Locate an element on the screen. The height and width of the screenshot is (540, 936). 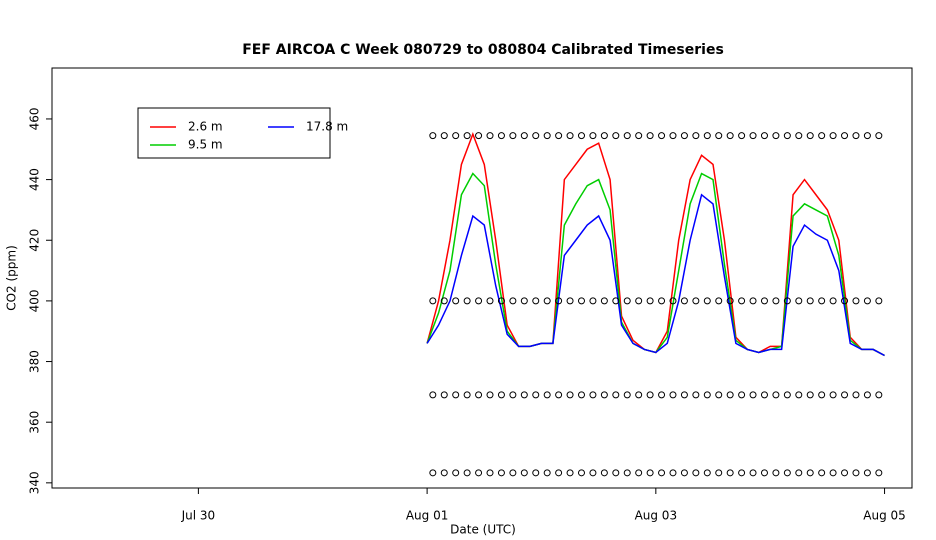
y-tick-label: 440 is located at coordinates (35, 179).